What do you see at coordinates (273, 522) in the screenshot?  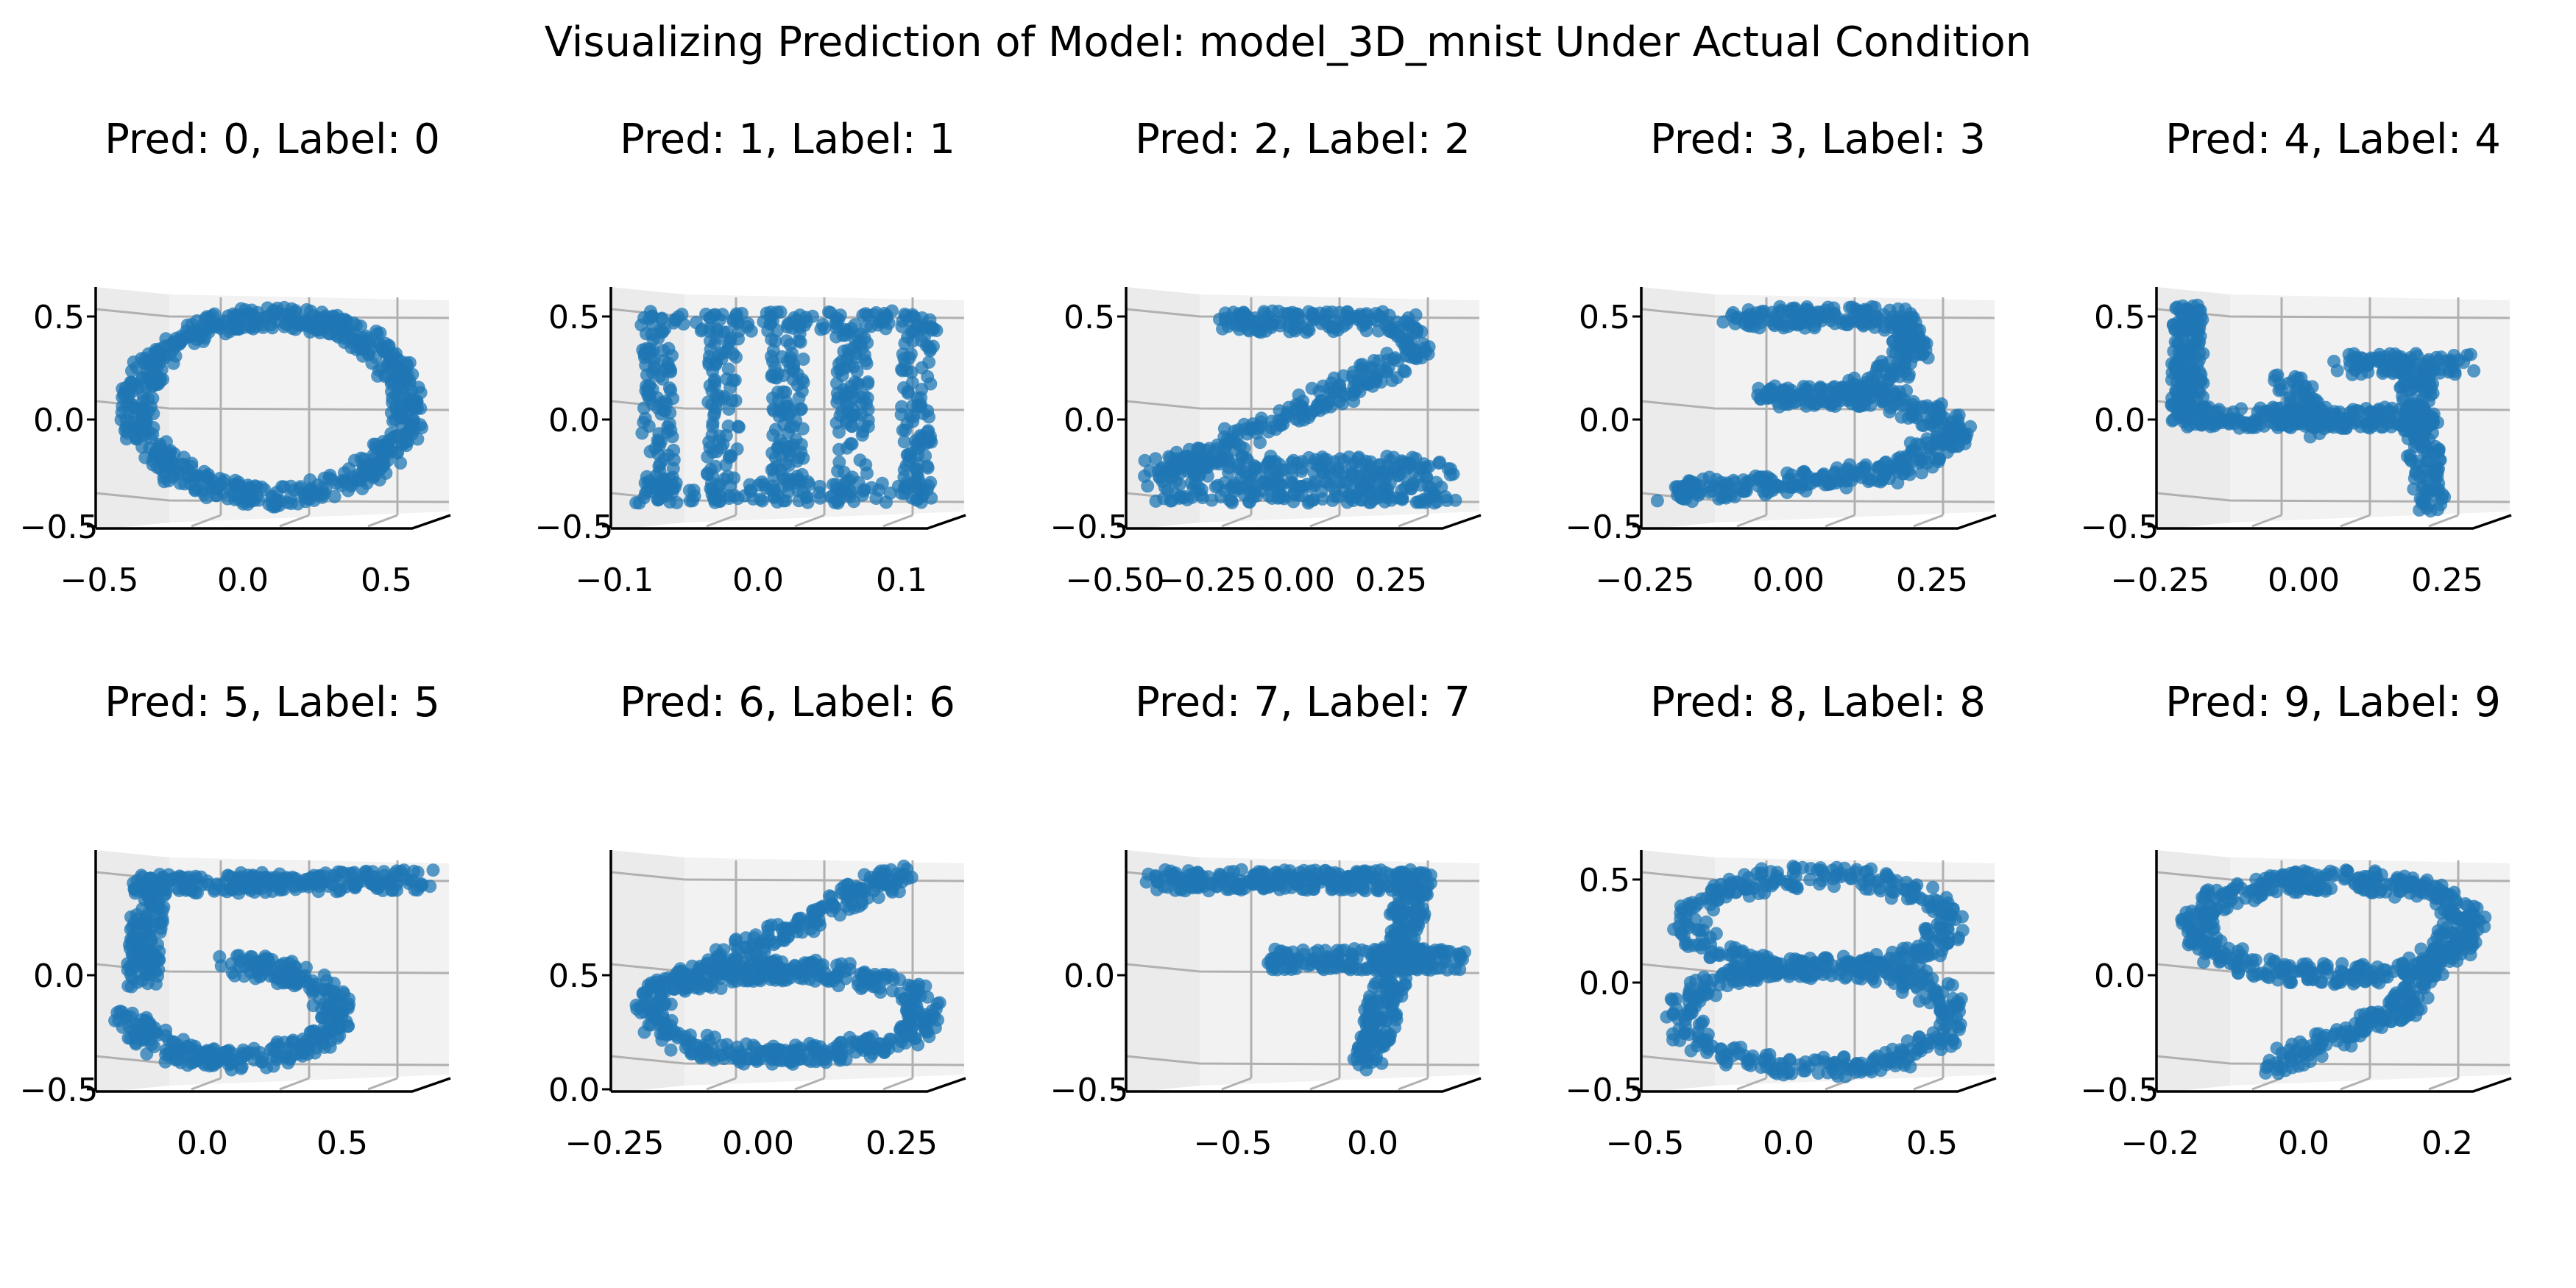 I see `x-axis-line` at bounding box center [273, 522].